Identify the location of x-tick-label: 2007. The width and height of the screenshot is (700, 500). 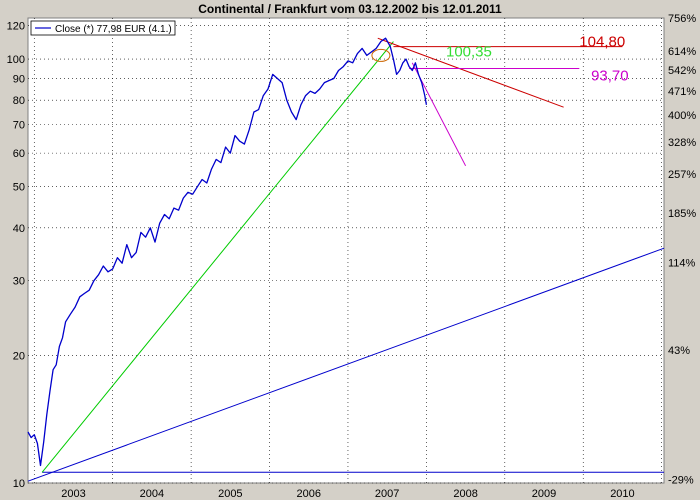
(387, 494).